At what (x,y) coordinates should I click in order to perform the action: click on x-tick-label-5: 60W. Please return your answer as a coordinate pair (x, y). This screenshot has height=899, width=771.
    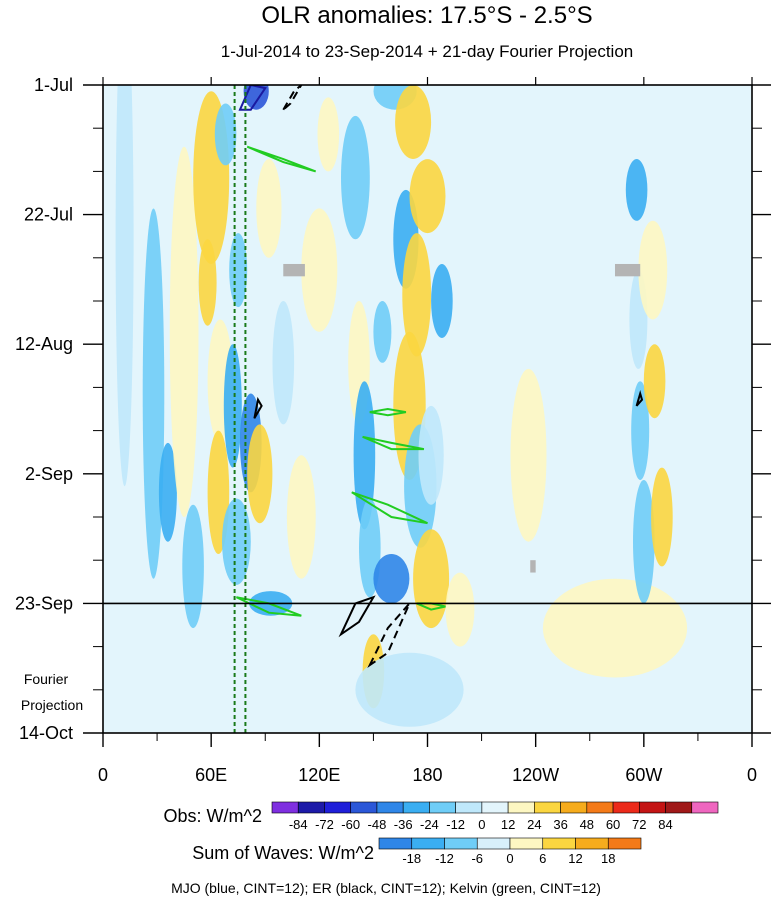
    Looking at the image, I should click on (643, 775).